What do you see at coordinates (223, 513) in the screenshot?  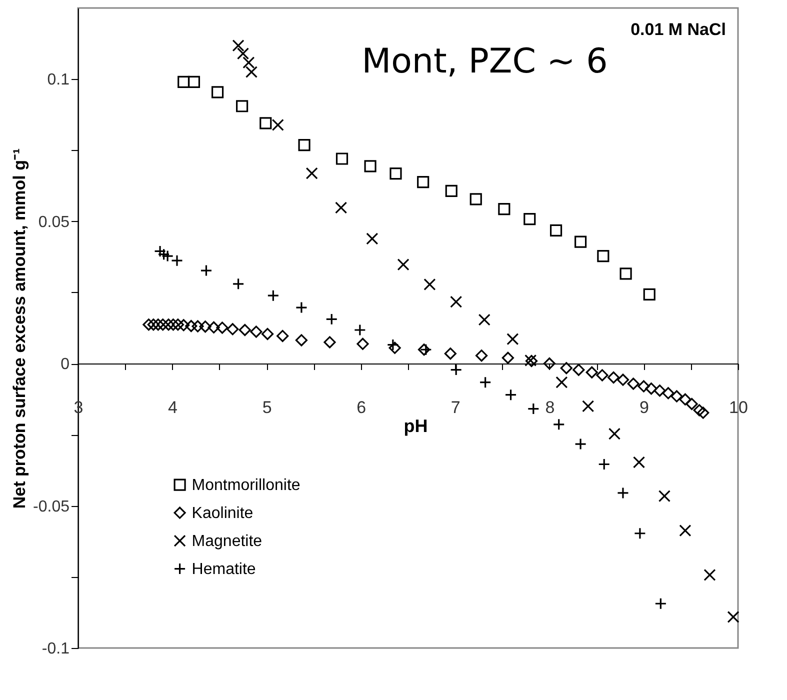 I see `legend-label: Kaolinite` at bounding box center [223, 513].